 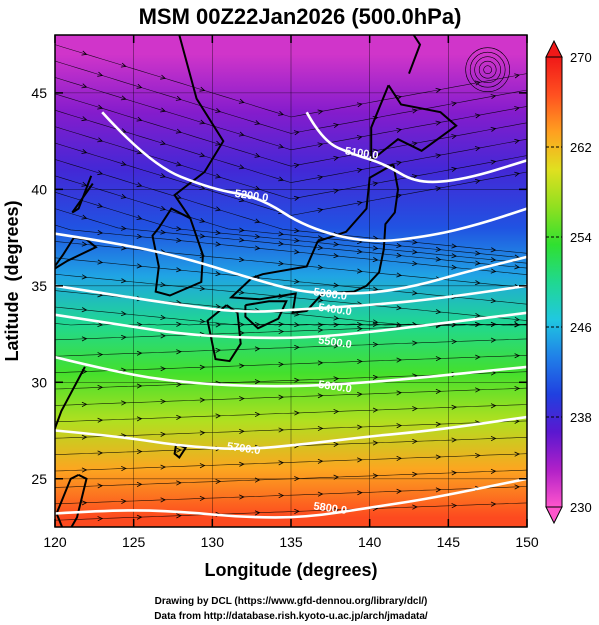 I want to click on contour-label-5100.0: 5100.0, so click(x=361, y=153).